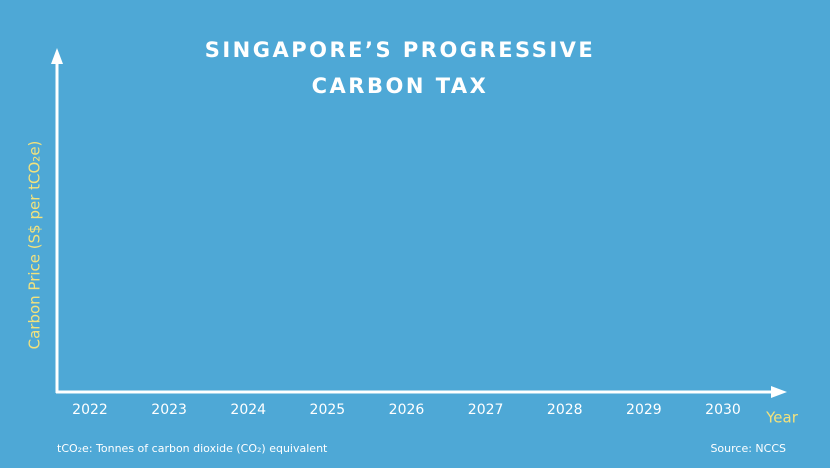 The height and width of the screenshot is (468, 830). What do you see at coordinates (565, 410) in the screenshot?
I see `x-tick-label: 2028` at bounding box center [565, 410].